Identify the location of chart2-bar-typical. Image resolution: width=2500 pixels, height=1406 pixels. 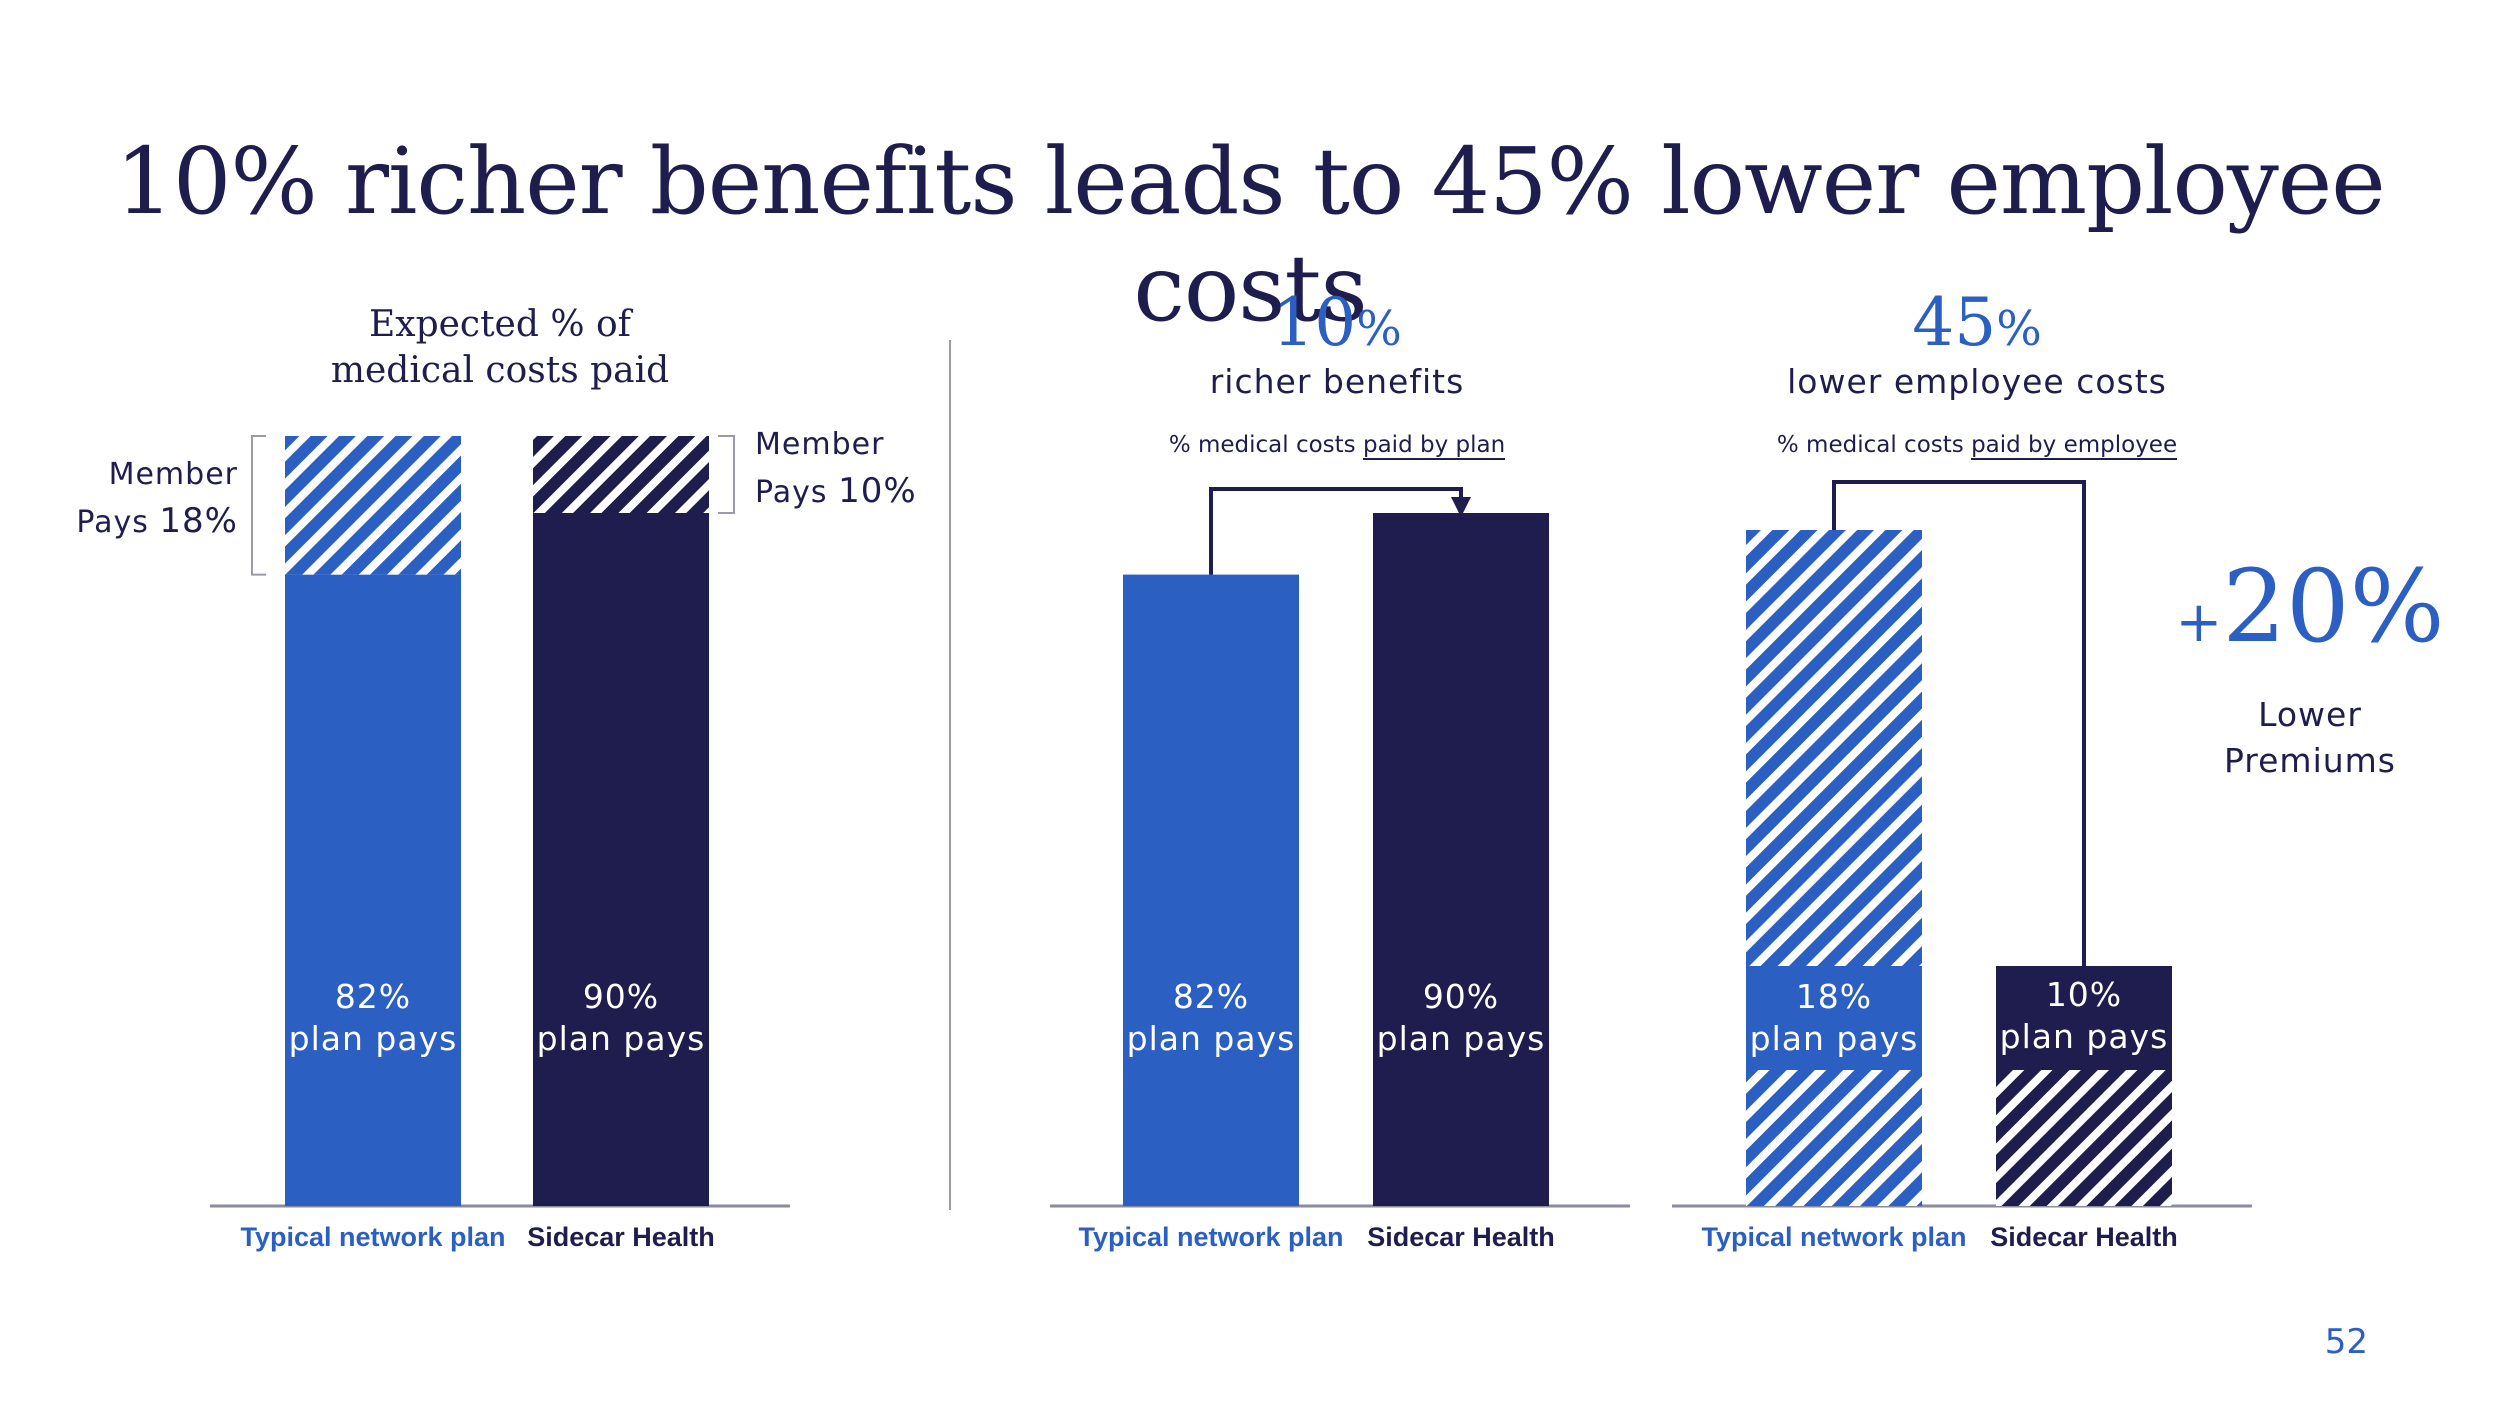
(1211, 890).